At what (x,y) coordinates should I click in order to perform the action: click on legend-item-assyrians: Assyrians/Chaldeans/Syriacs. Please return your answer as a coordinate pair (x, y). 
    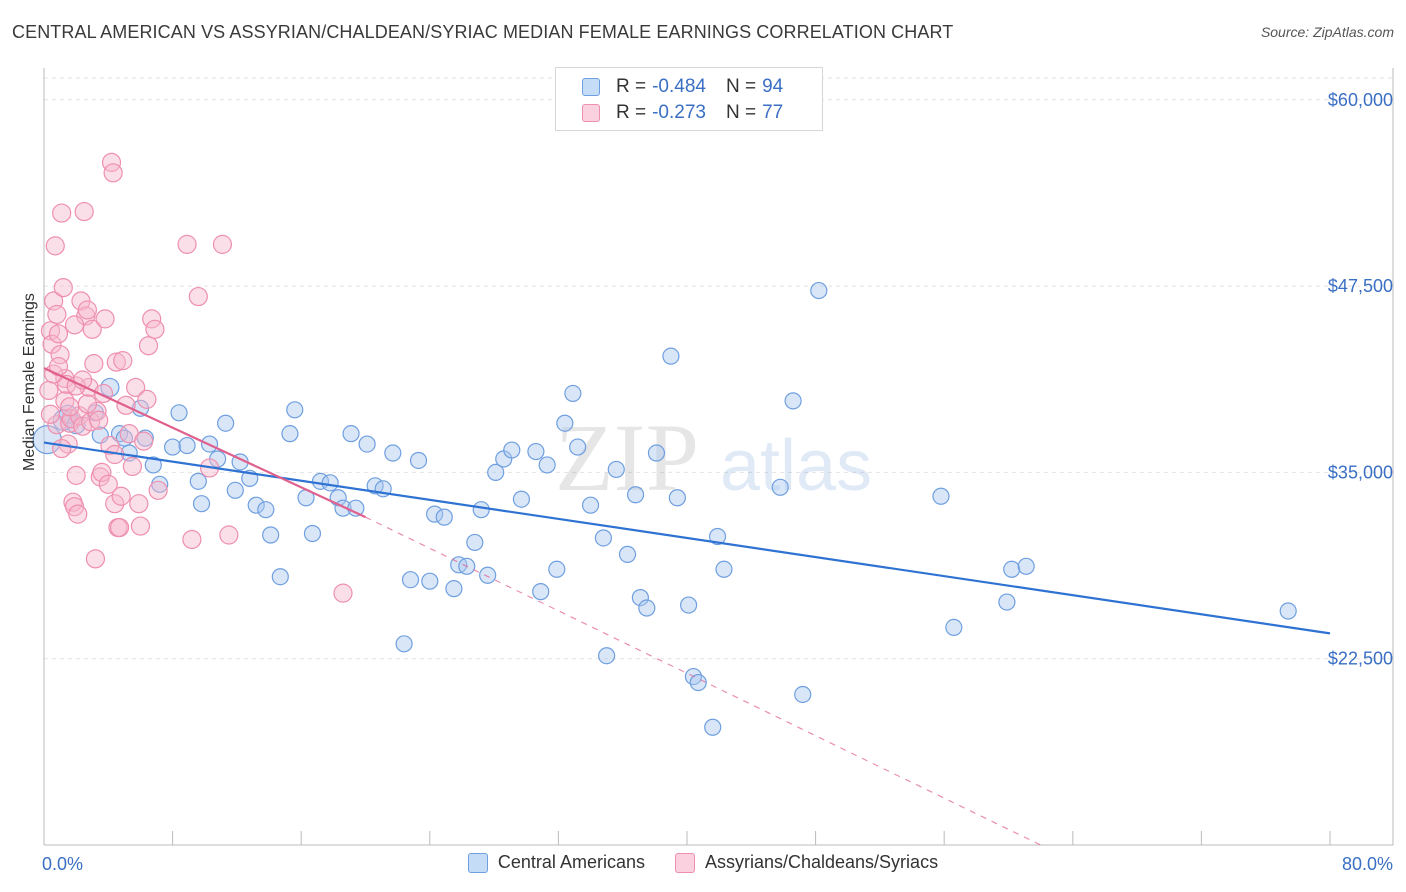
    Looking at the image, I should click on (806, 862).